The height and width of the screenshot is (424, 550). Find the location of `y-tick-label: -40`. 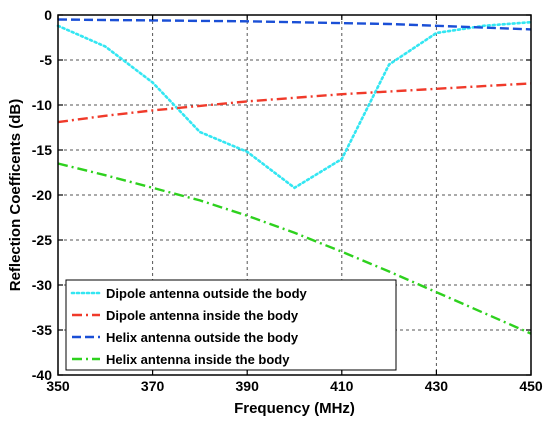

y-tick-label: -40 is located at coordinates (42, 375).